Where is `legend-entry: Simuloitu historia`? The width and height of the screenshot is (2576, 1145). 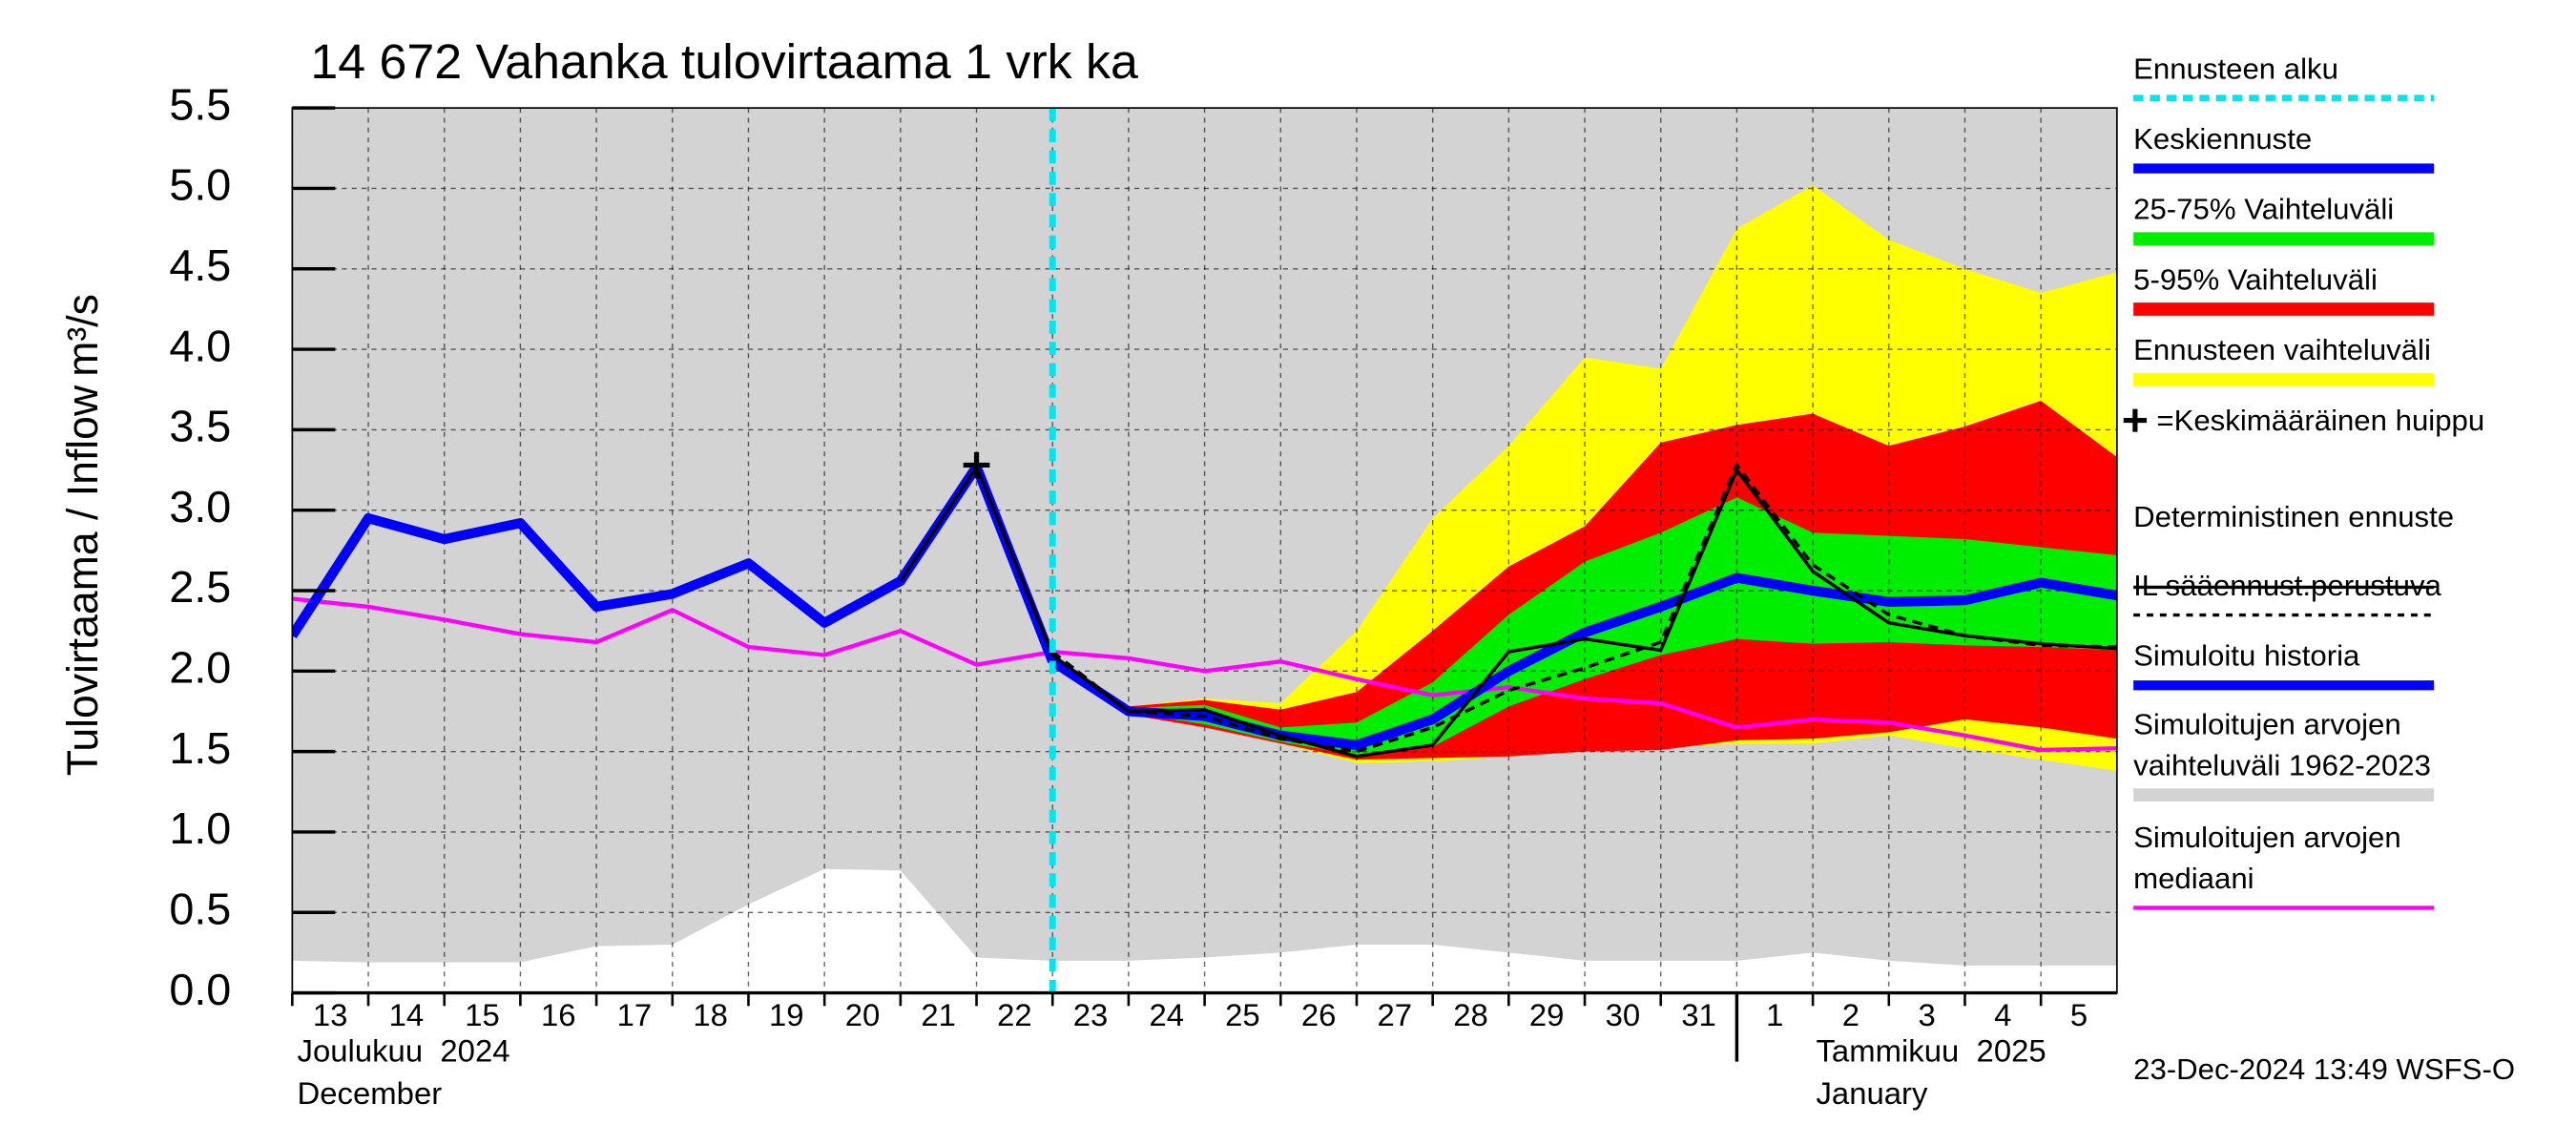
legend-entry: Simuloitu historia is located at coordinates (2246, 656).